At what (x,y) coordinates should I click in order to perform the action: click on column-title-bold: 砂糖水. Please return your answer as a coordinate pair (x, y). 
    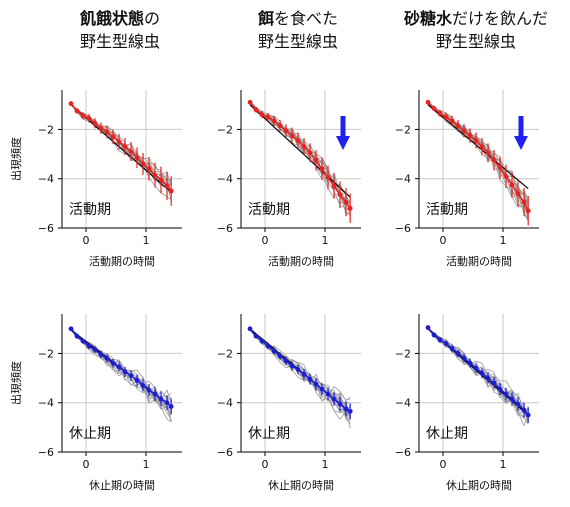
    Looking at the image, I should click on (428, 18).